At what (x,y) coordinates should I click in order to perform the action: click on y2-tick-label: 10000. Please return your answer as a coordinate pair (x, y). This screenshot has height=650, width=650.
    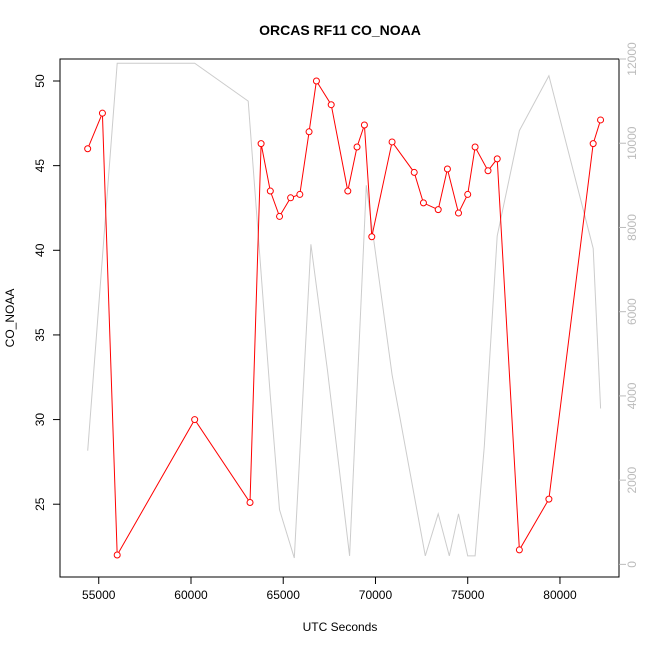
    Looking at the image, I should click on (632, 143).